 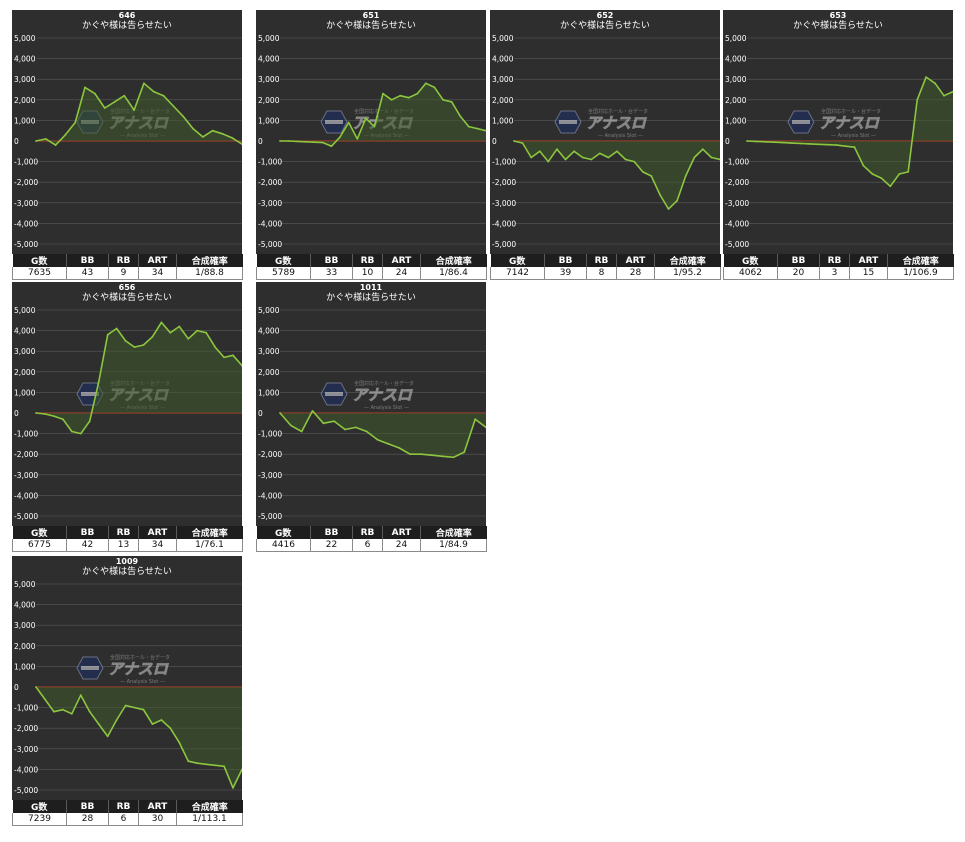 What do you see at coordinates (401, 260) in the screenshot?
I see `stats-header-cell: ART` at bounding box center [401, 260].